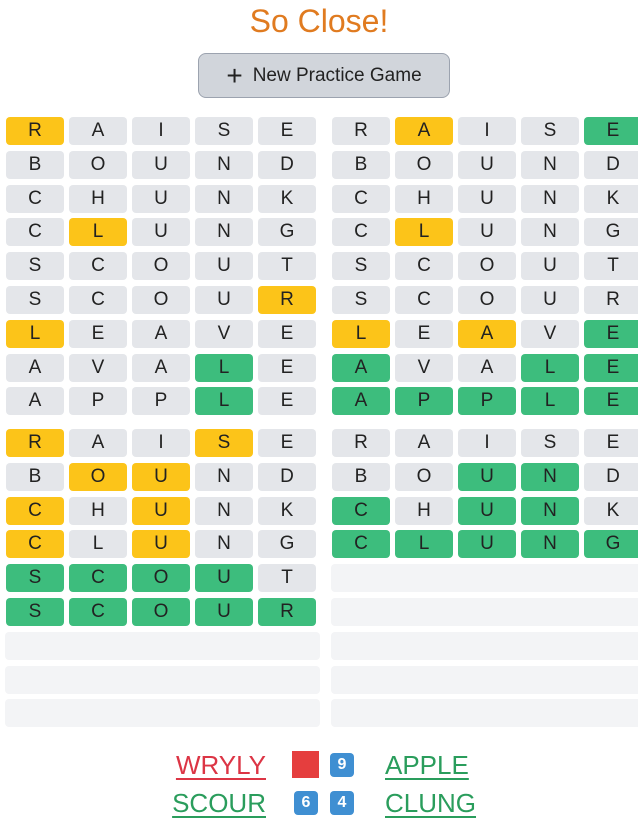  Describe the element at coordinates (219, 803) in the screenshot. I see `answer-word: SCOUR` at that location.